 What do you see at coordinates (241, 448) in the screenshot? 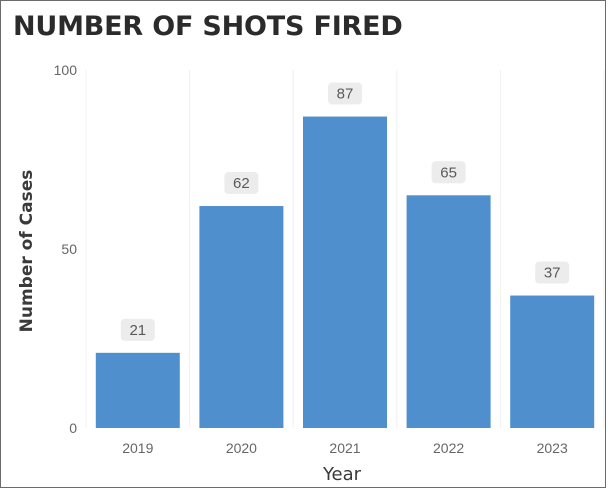
I see `x-tick-label: 2020` at bounding box center [241, 448].